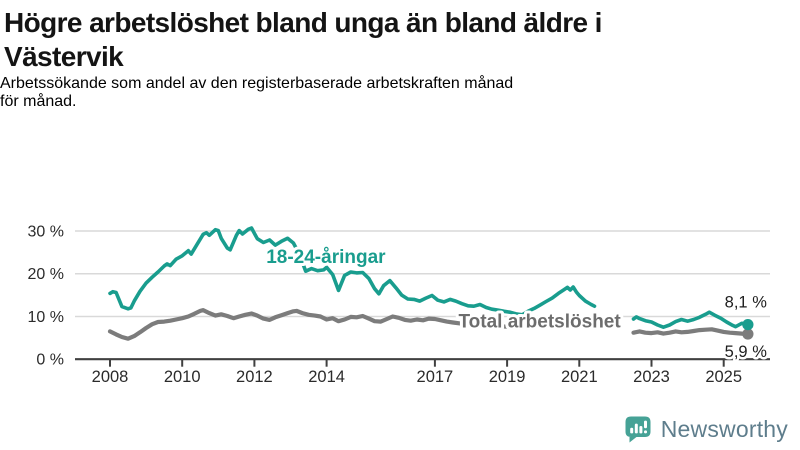 The width and height of the screenshot is (800, 450). I want to click on x-axis-tick-label: 2021, so click(579, 377).